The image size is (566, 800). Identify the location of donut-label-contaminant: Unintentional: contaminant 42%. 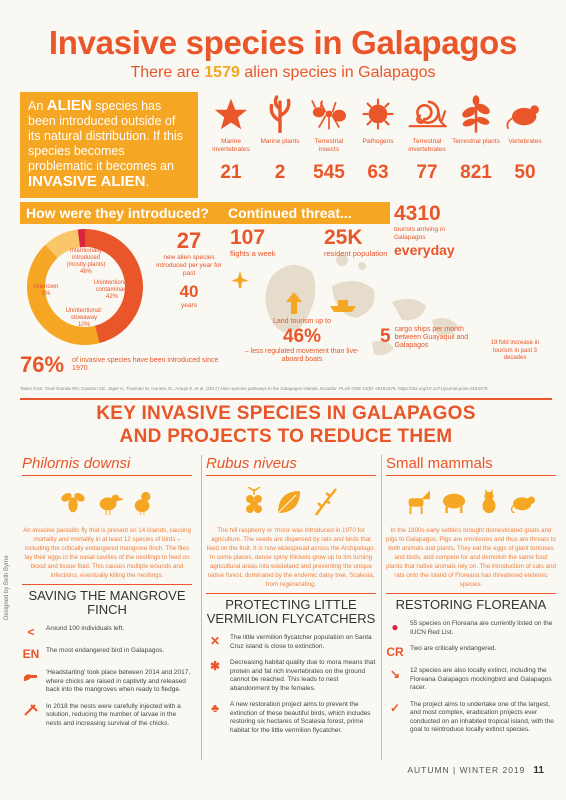
(112, 290).